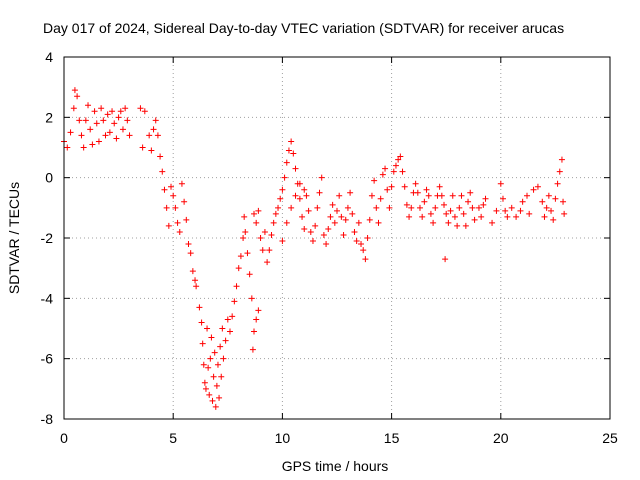  Describe the element at coordinates (49, 178) in the screenshot. I see `y-tick-label: 0` at that location.